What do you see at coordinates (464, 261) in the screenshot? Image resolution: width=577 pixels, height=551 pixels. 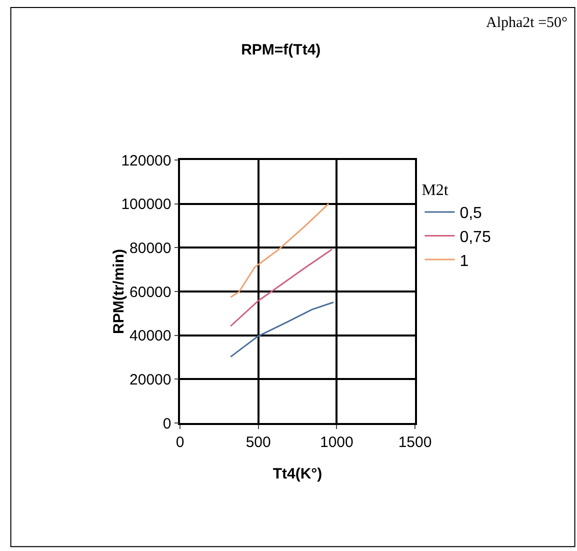 I see `legend-label: 1` at bounding box center [464, 261].